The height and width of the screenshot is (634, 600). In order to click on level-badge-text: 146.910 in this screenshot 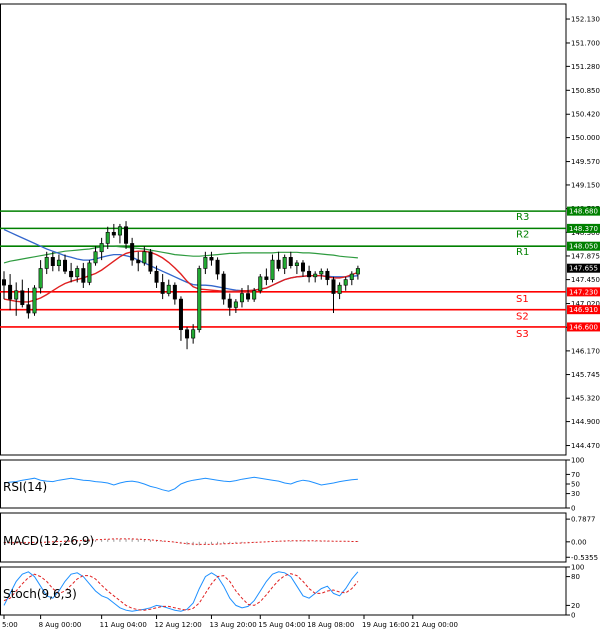, I will do `click(583, 310)`.